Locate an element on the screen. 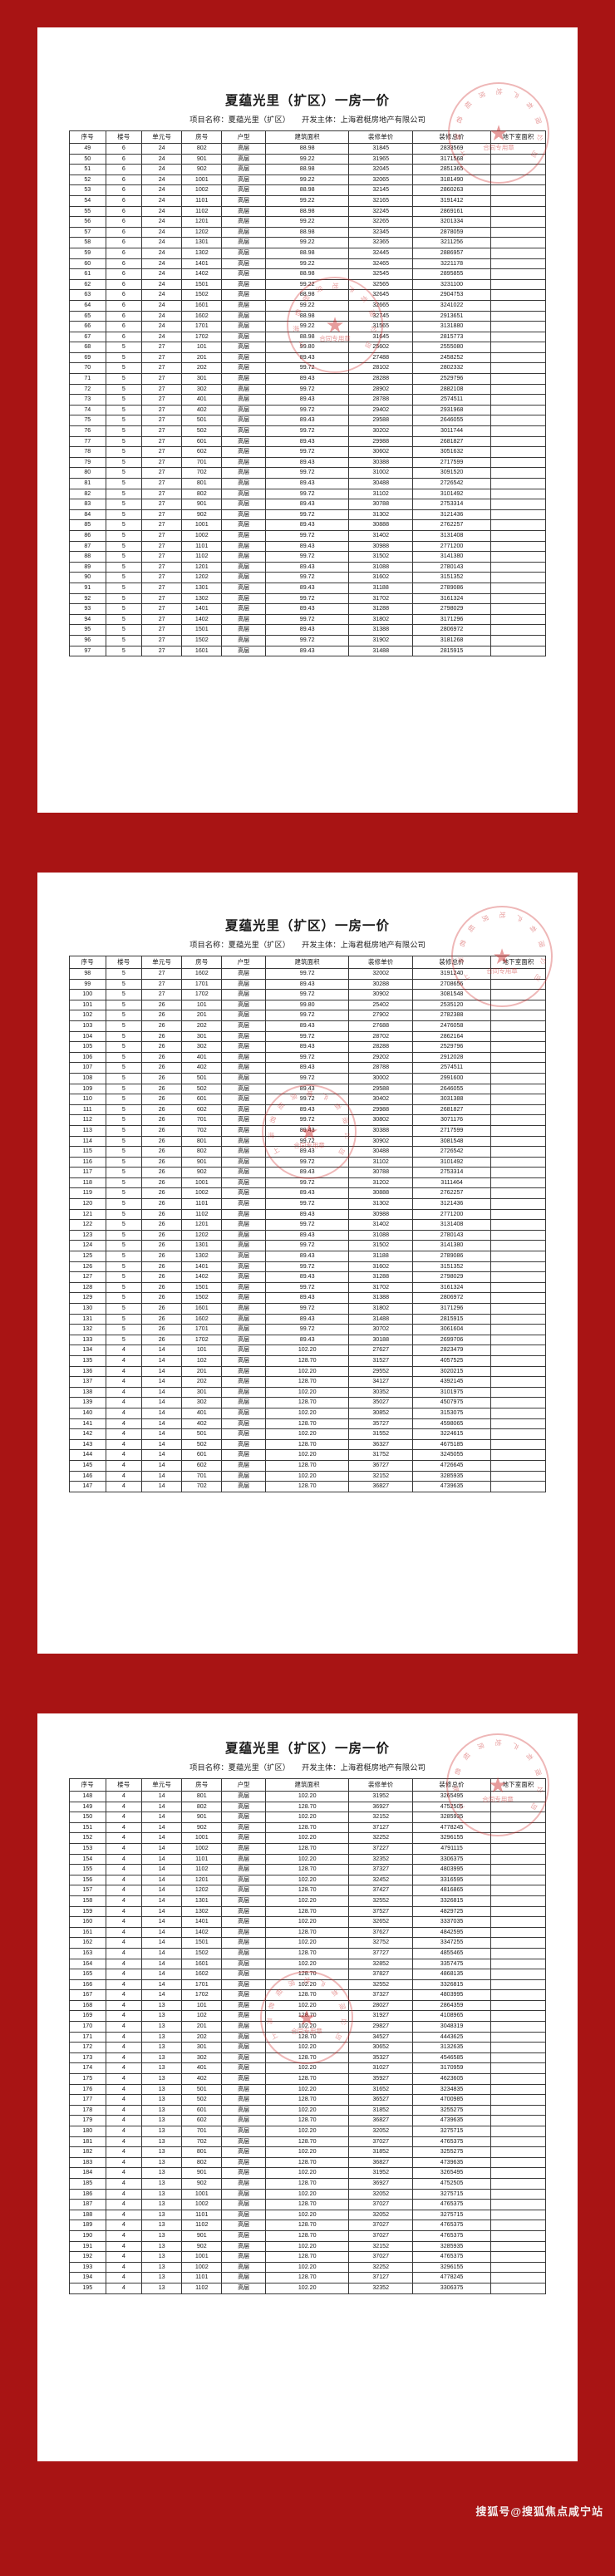  cell-装修单价: 29552 is located at coordinates (381, 1371).